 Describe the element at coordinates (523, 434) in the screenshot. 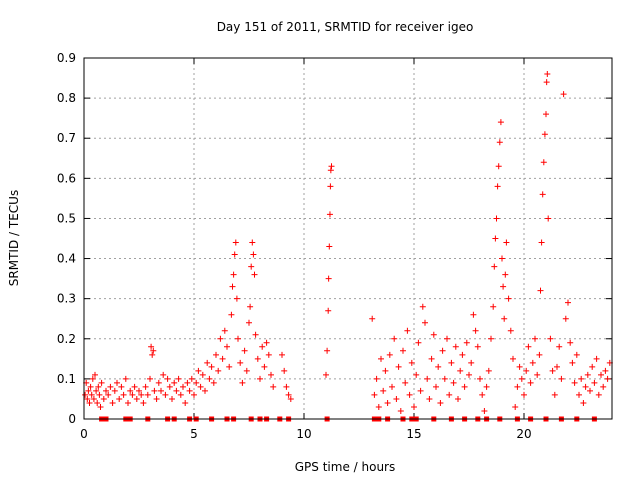

I see `x-tick-label: 20` at that location.